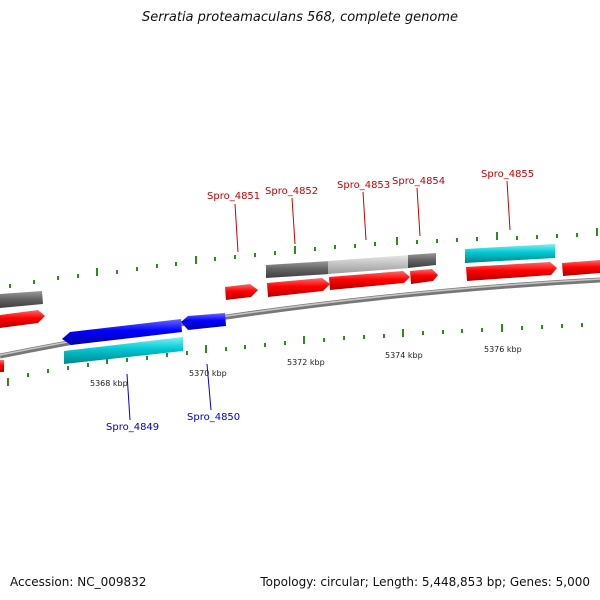  I want to click on gene-label: Spro_4855, so click(507, 174).